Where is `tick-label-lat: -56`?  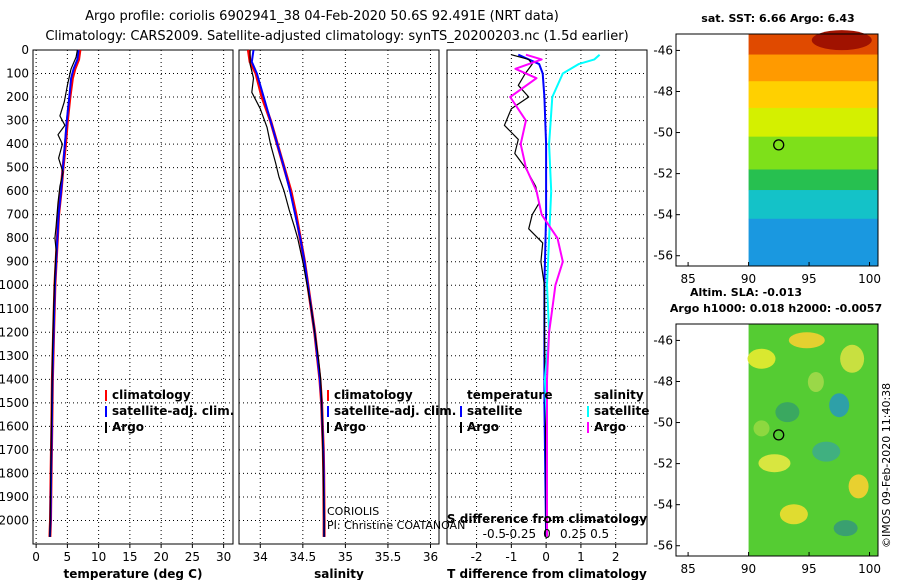 tick-label-lat: -56 is located at coordinates (663, 546).